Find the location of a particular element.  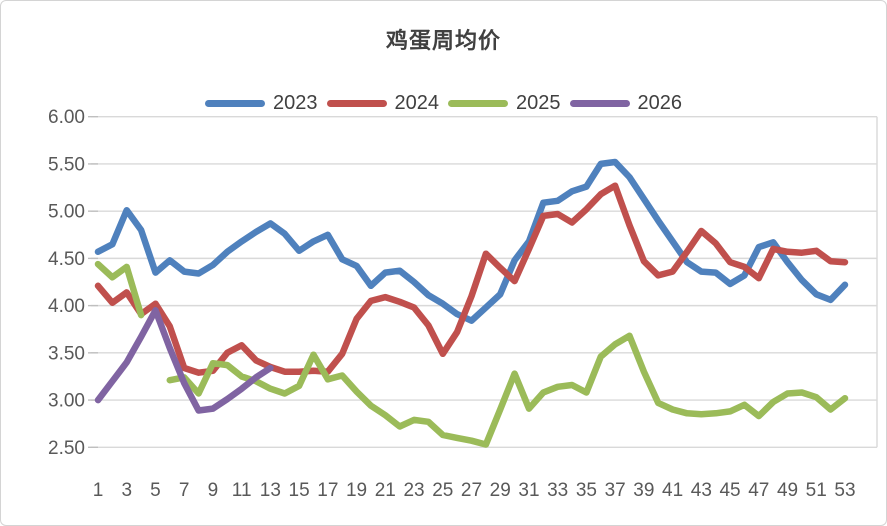

series-segment-2025 is located at coordinates (119, 289).